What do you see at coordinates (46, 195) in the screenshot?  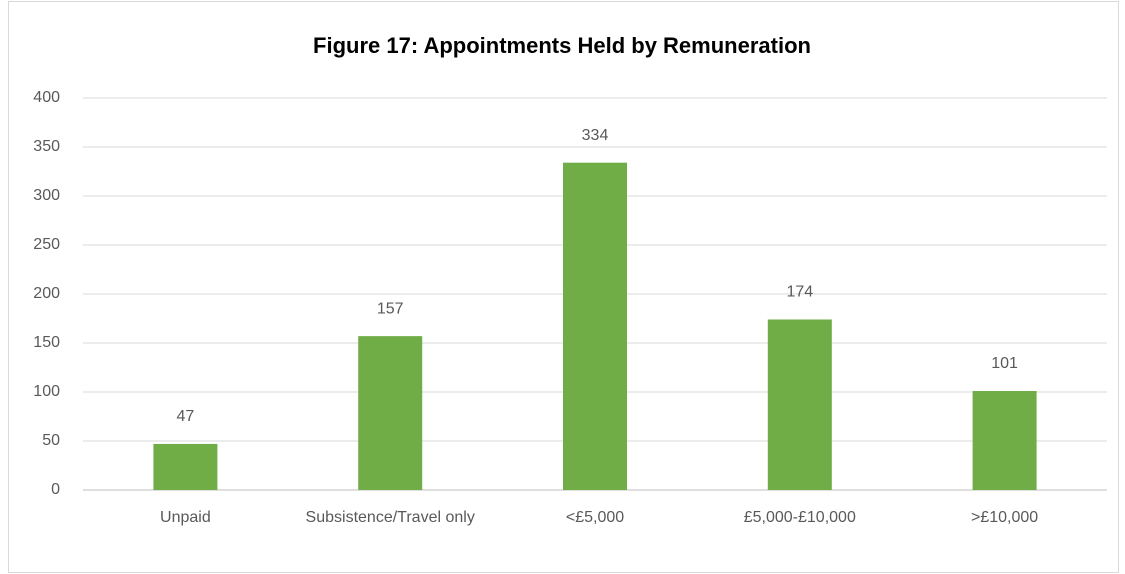 I see `y-tick-label: 300` at bounding box center [46, 195].